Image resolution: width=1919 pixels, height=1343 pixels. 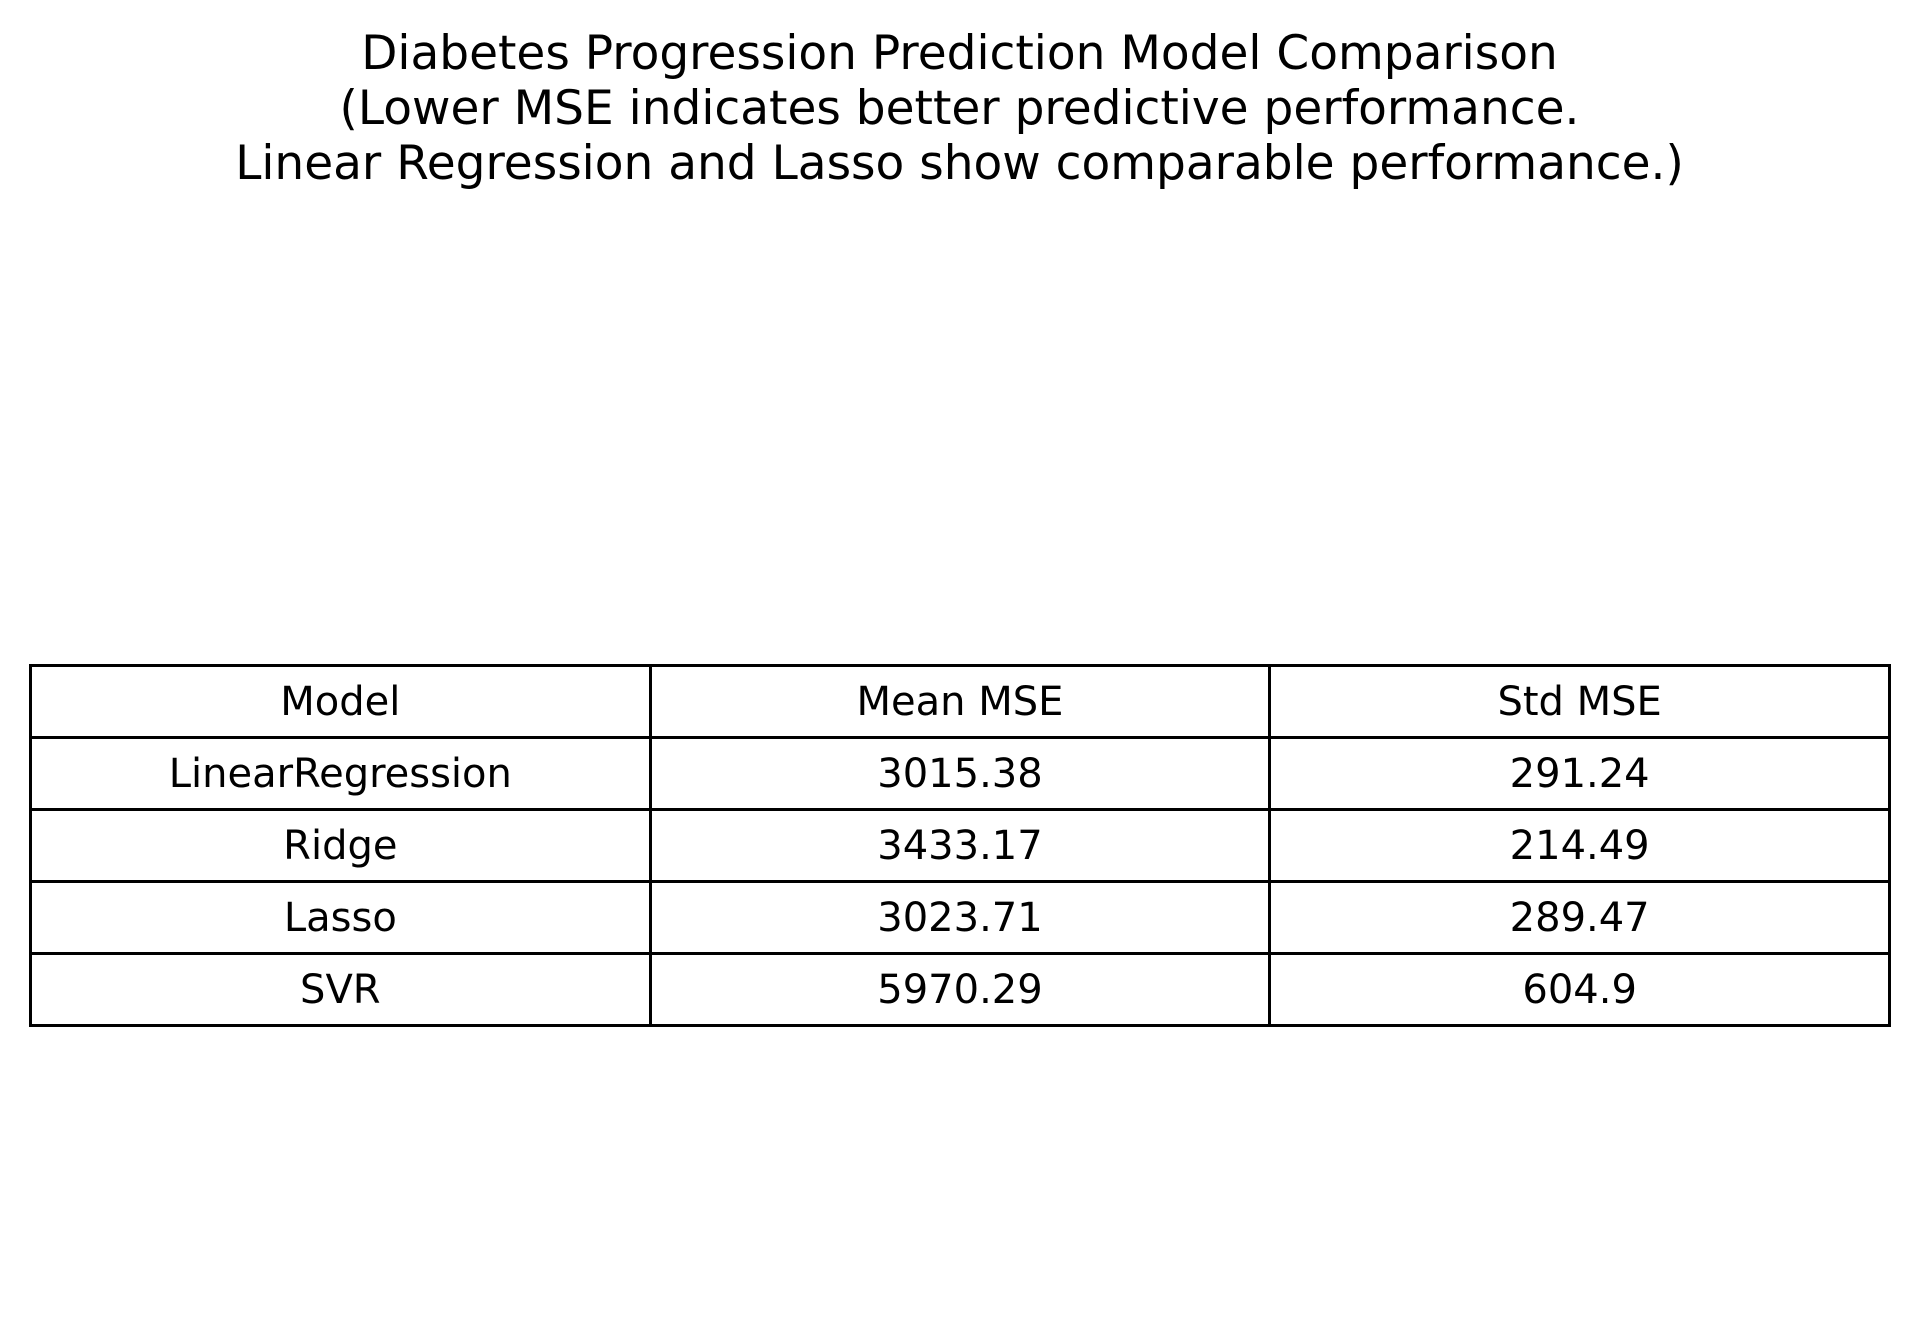 I want to click on column-header-mean-mse: Mean MSE, so click(x=960, y=701).